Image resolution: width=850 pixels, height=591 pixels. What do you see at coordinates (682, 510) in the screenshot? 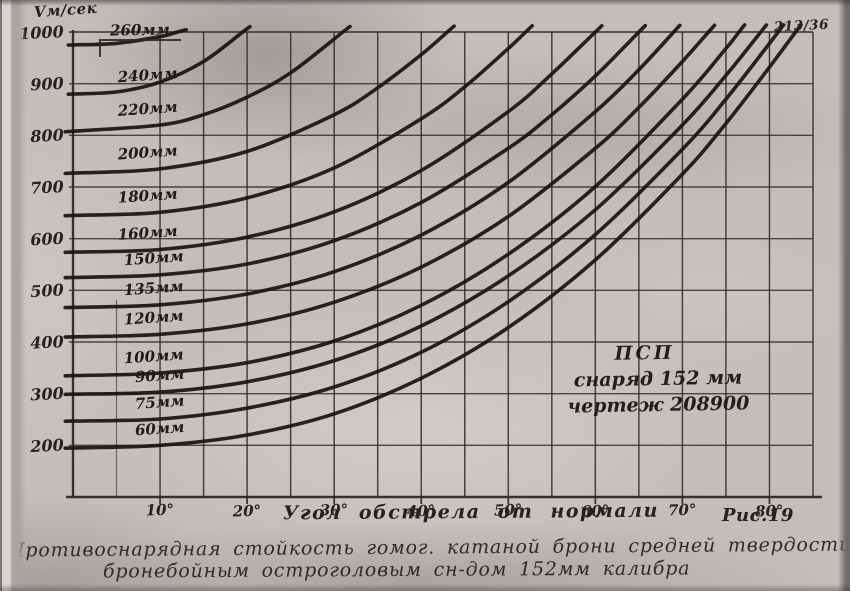
I see `x-tick-label: 70°` at bounding box center [682, 510].